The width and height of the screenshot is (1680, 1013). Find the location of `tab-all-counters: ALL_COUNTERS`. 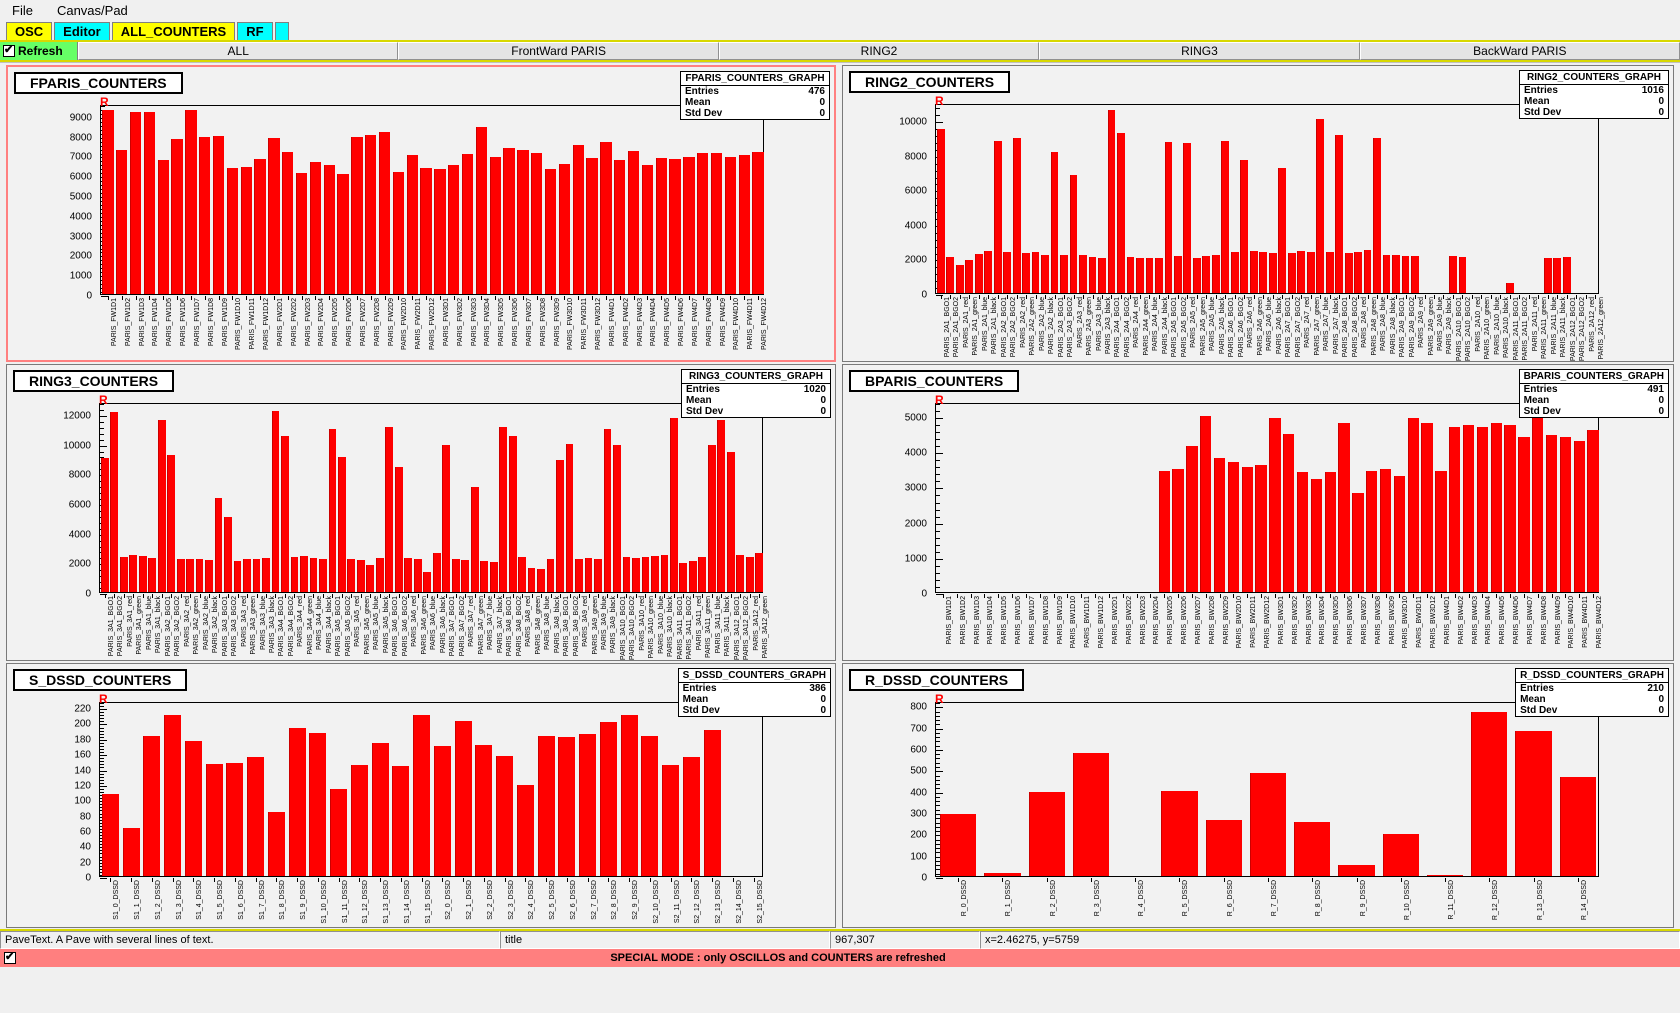

tab-all-counters: ALL_COUNTERS is located at coordinates (173, 31).